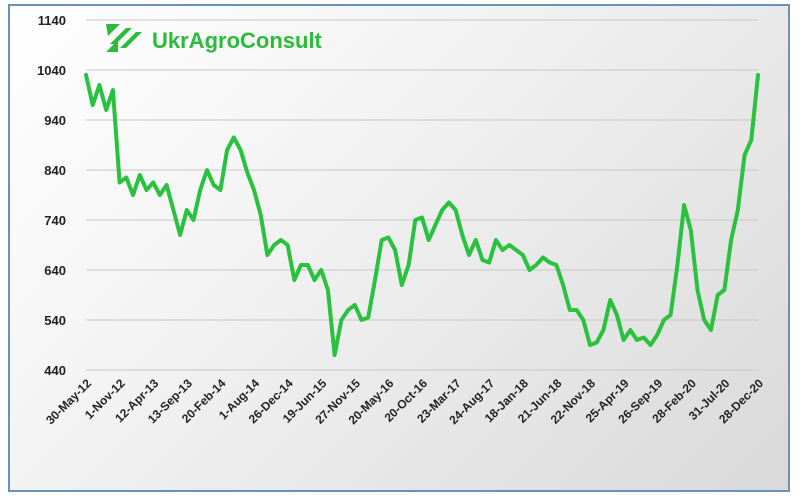 The width and height of the screenshot is (800, 500). Describe the element at coordinates (55, 370) in the screenshot. I see `y-tick-label: 440` at that location.